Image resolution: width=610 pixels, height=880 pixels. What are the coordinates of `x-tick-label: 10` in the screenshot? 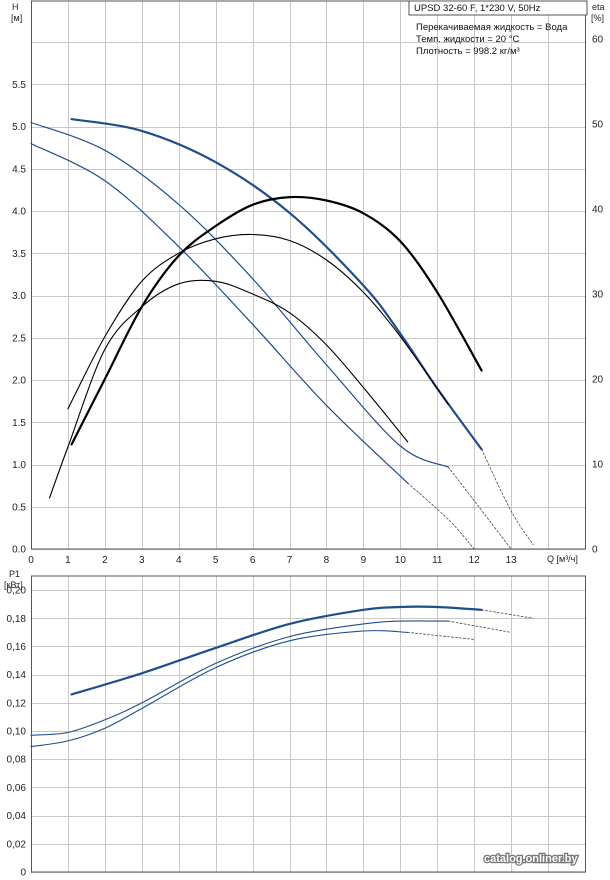 It's located at (401, 560).